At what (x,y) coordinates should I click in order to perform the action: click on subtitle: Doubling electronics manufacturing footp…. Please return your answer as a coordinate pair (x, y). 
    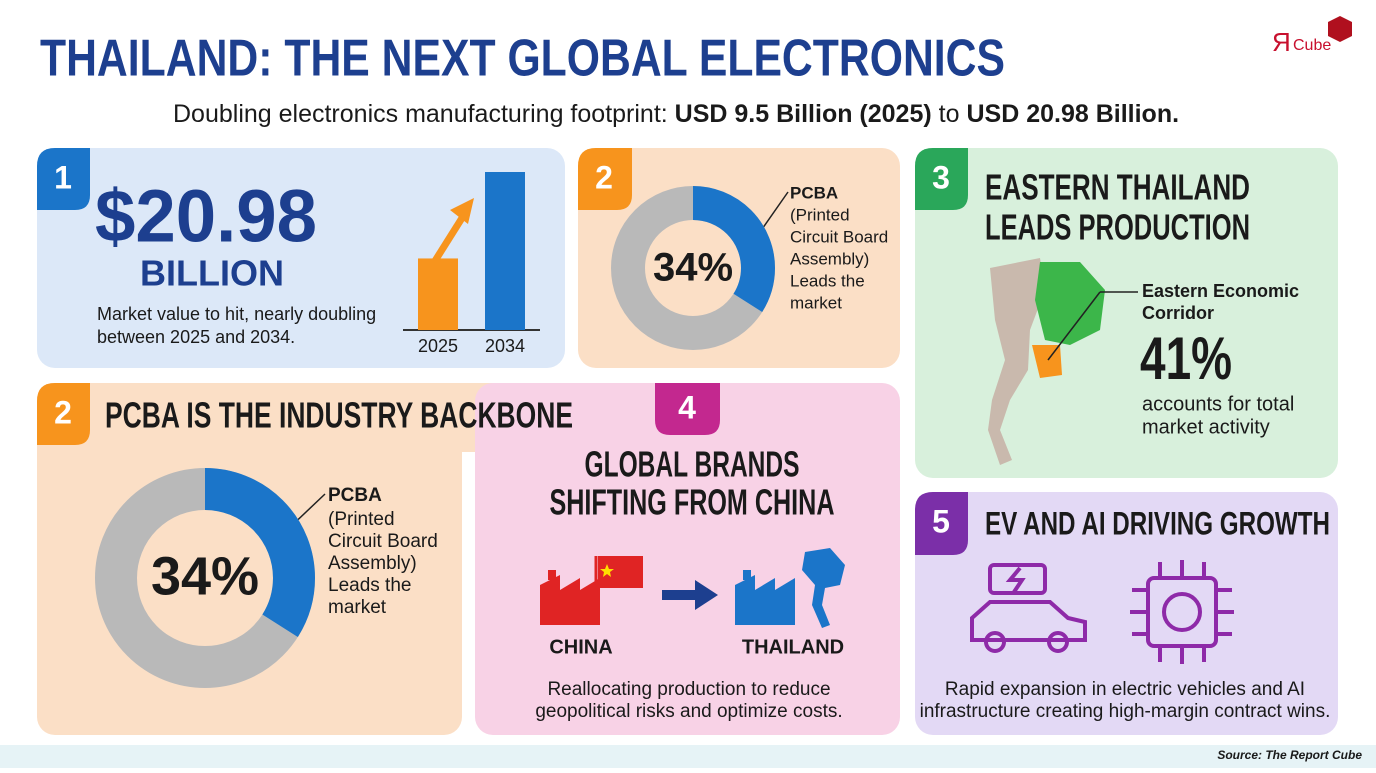
    Looking at the image, I should click on (676, 114).